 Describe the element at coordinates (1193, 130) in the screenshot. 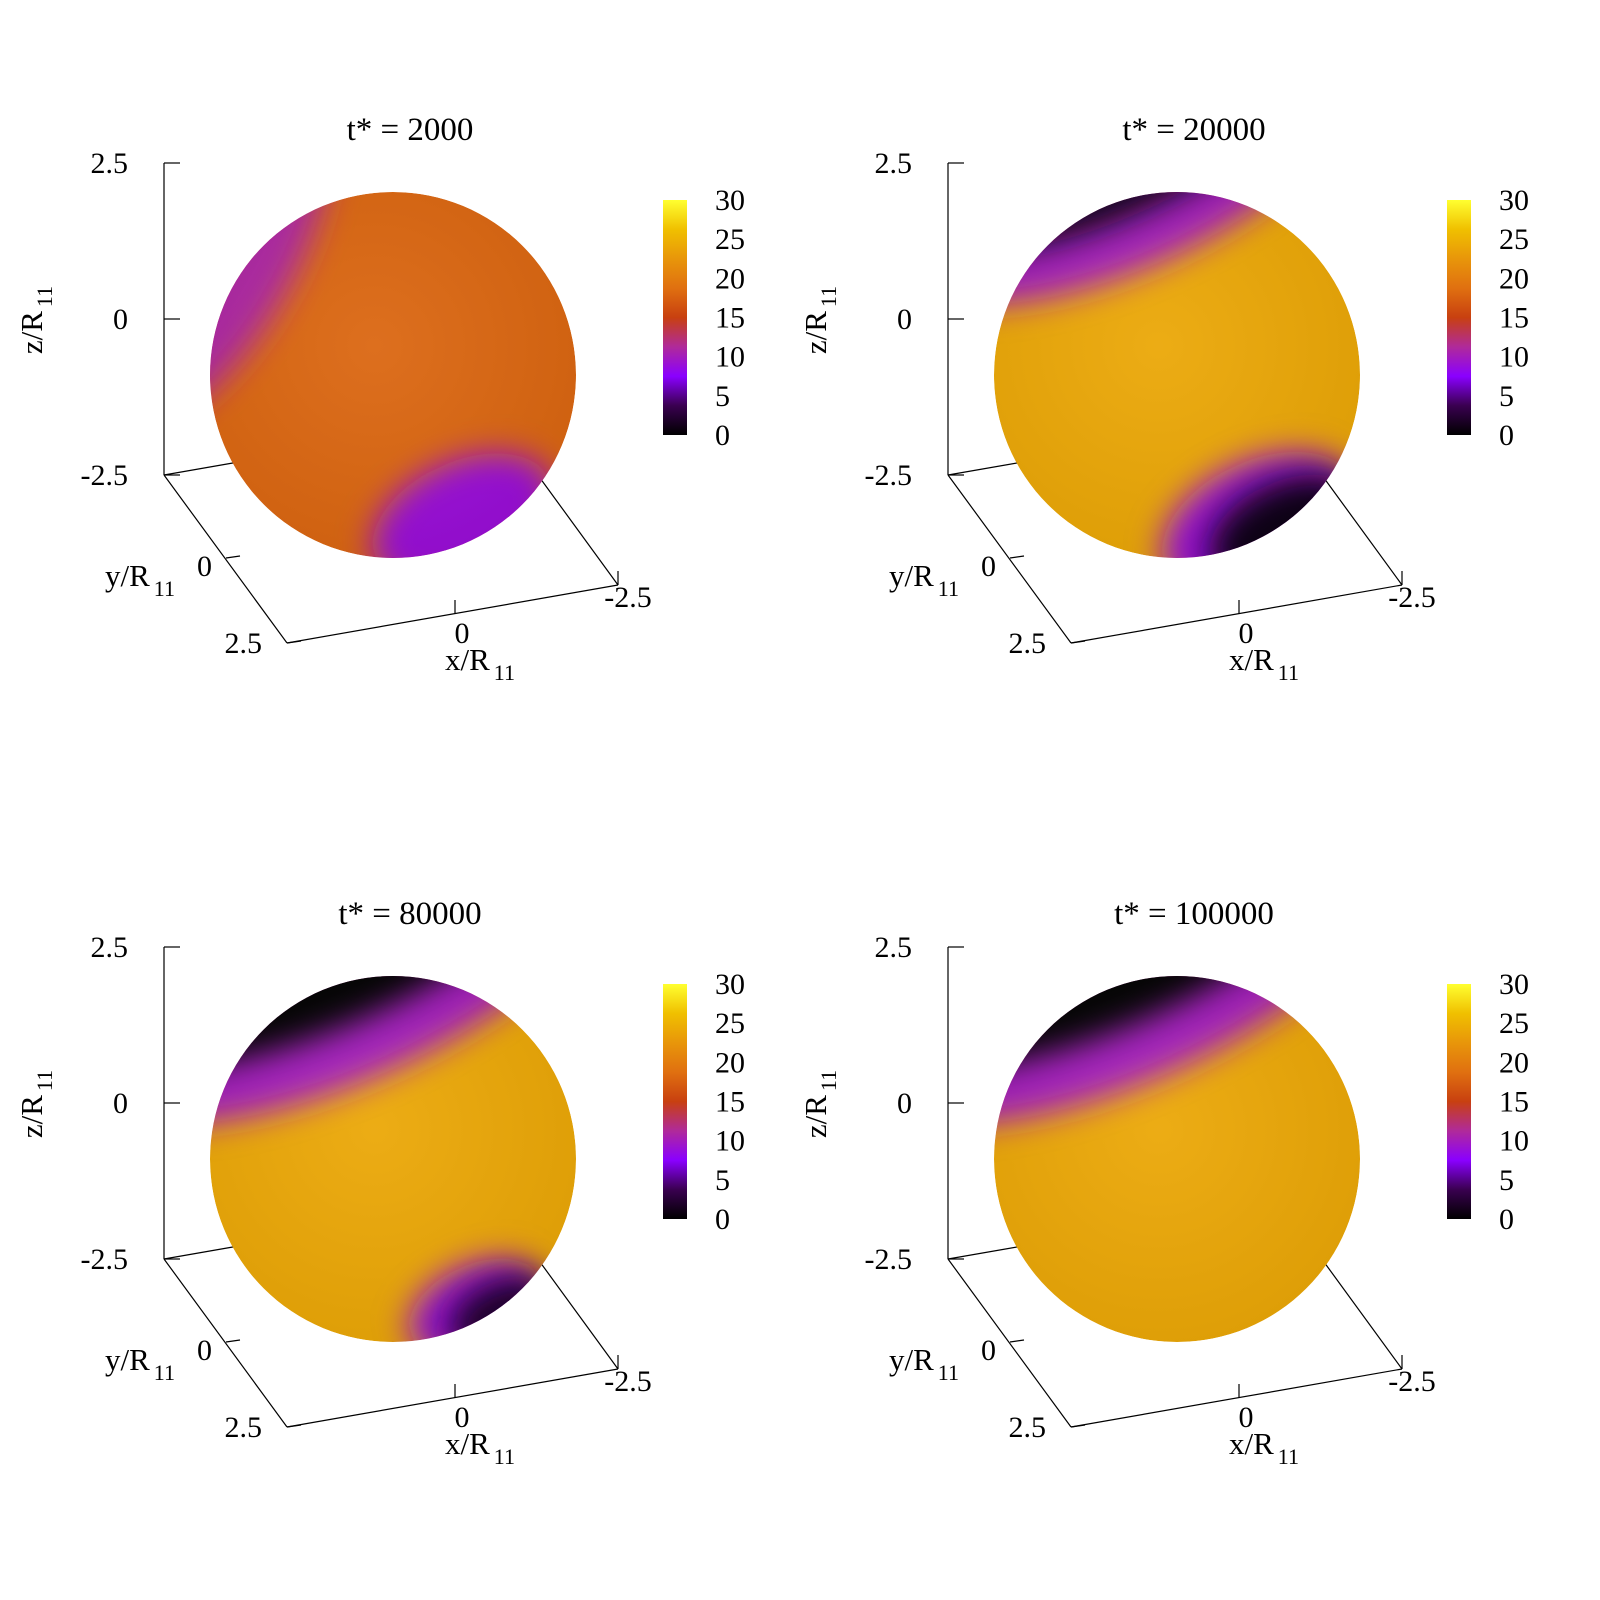

I see `panel-title: t* = 20000` at that location.